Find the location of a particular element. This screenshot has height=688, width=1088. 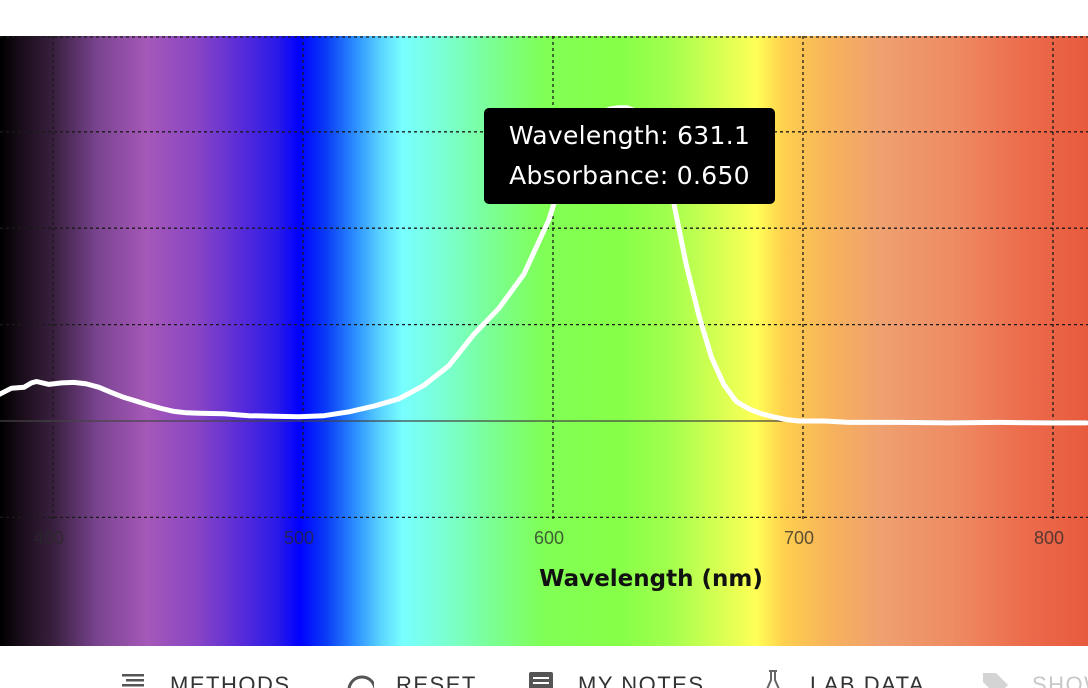

x-tick-labels: 400 500 600 700 800 is located at coordinates (549, 538).